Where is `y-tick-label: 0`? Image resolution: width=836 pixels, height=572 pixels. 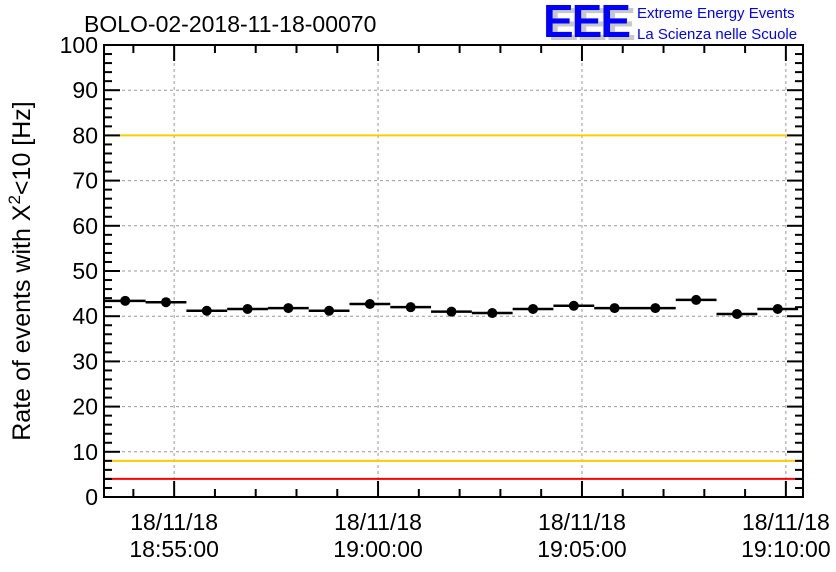 y-tick-label: 0 is located at coordinates (91, 497).